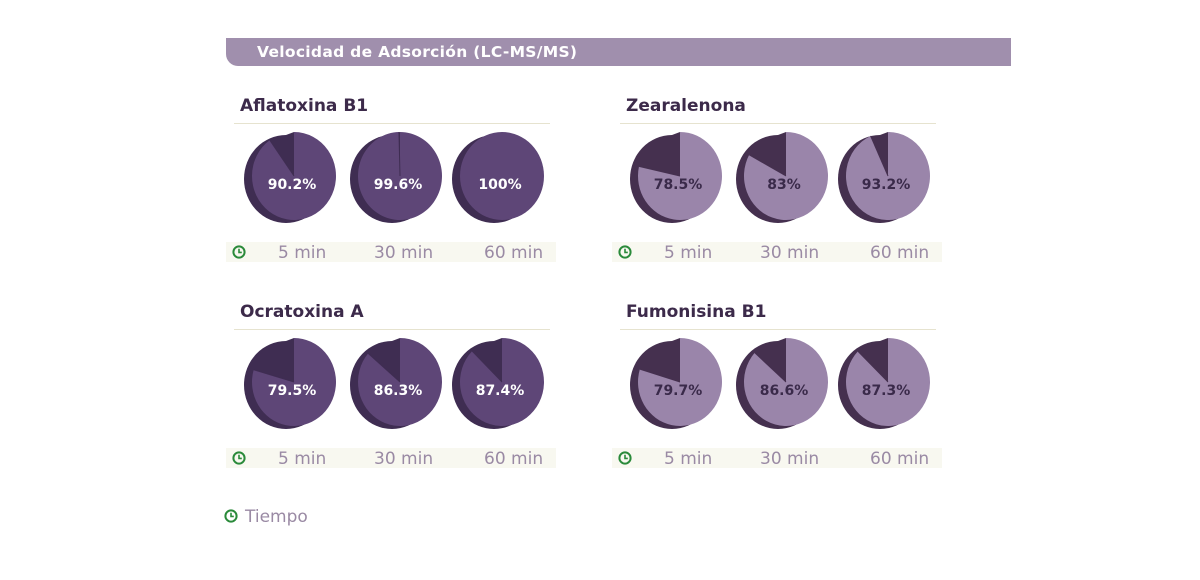 The height and width of the screenshot is (580, 1200). What do you see at coordinates (500, 391) in the screenshot?
I see `pie-value-label: 87.4%` at bounding box center [500, 391].